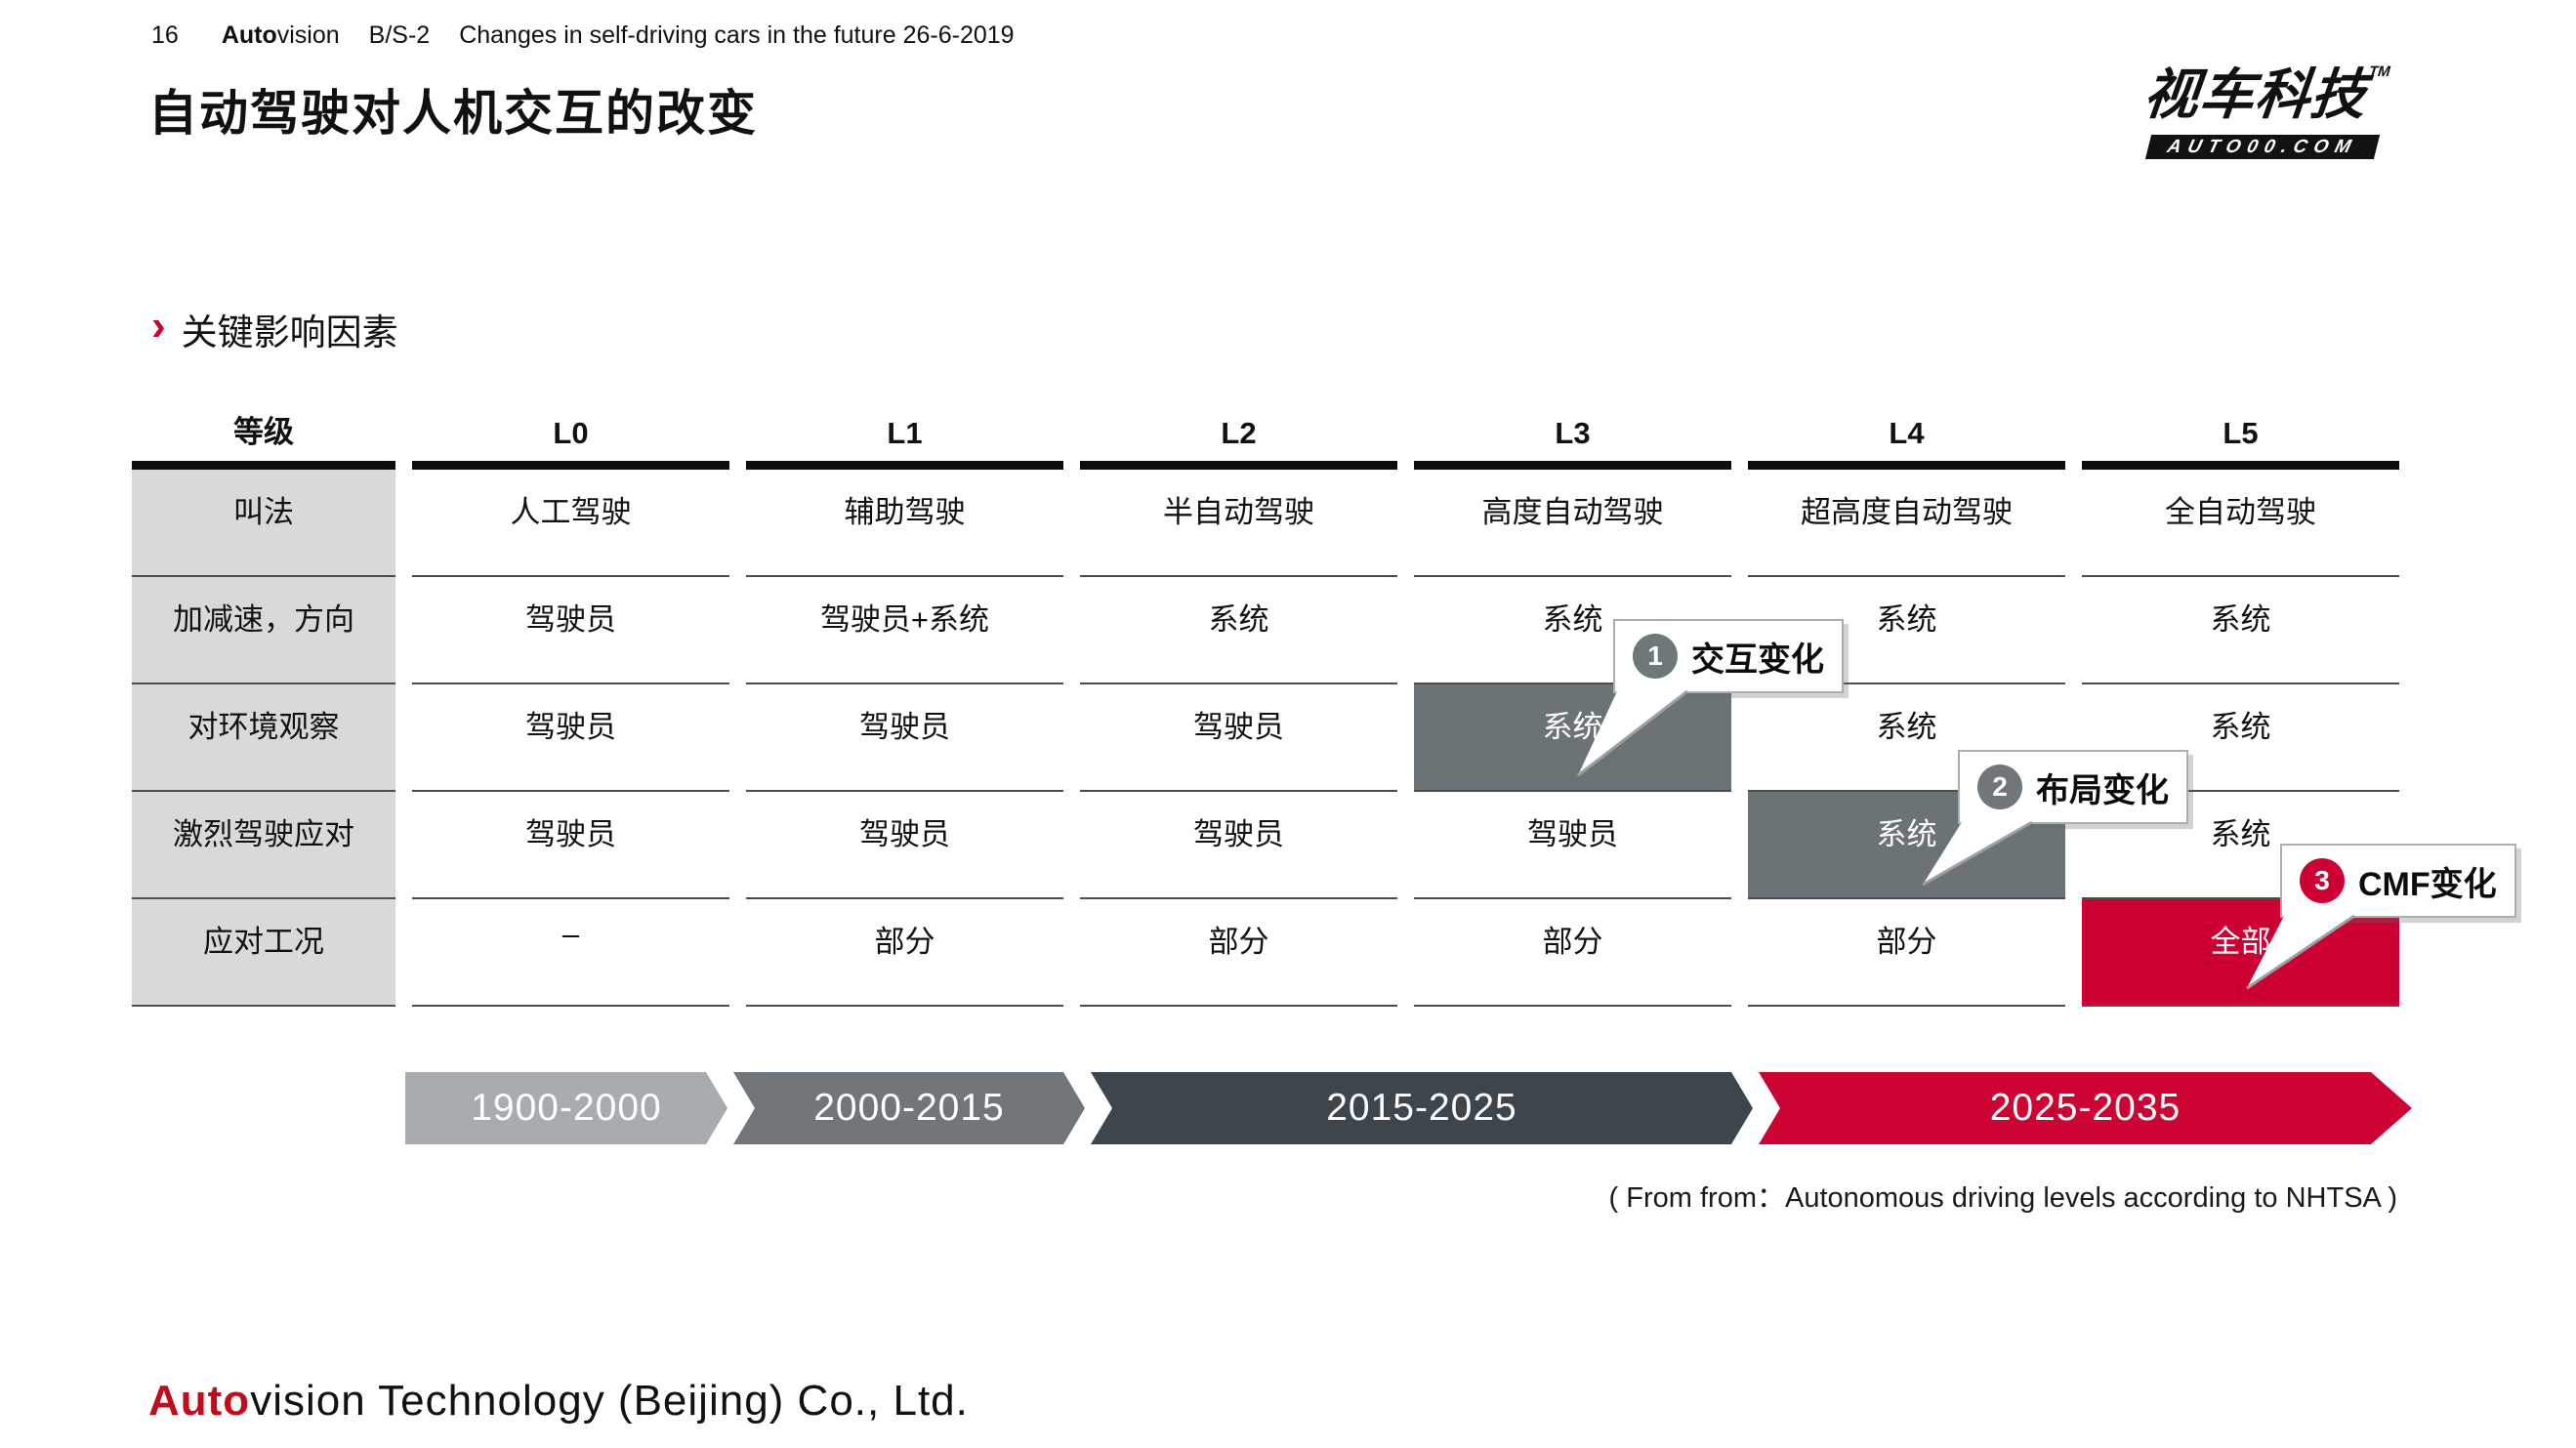 The height and width of the screenshot is (1448, 2576). What do you see at coordinates (263, 630) in the screenshot?
I see `table-row-label: 加减速，方向` at bounding box center [263, 630].